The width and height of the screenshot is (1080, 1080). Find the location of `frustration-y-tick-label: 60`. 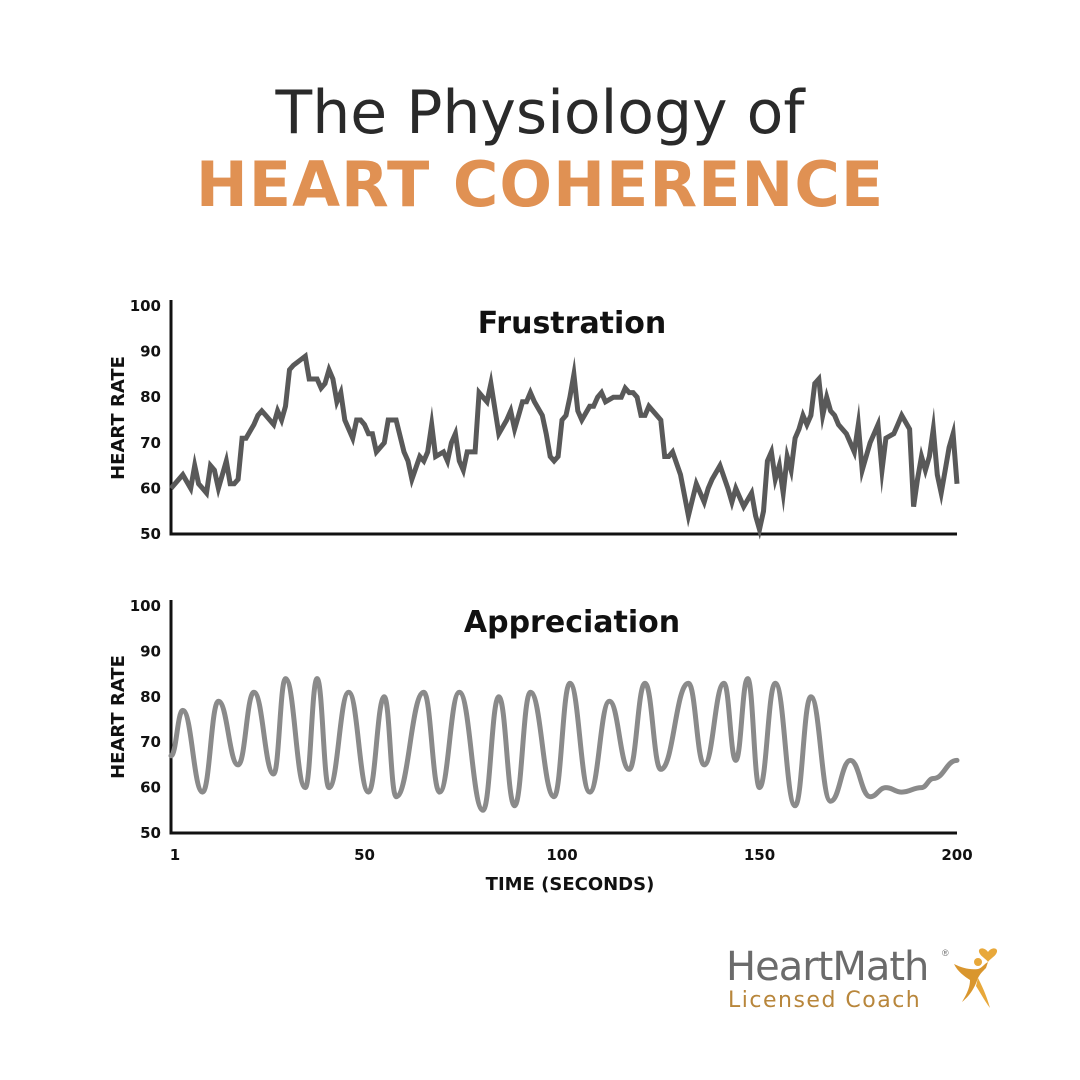

frustration-y-tick-label: 60 is located at coordinates (150, 488).